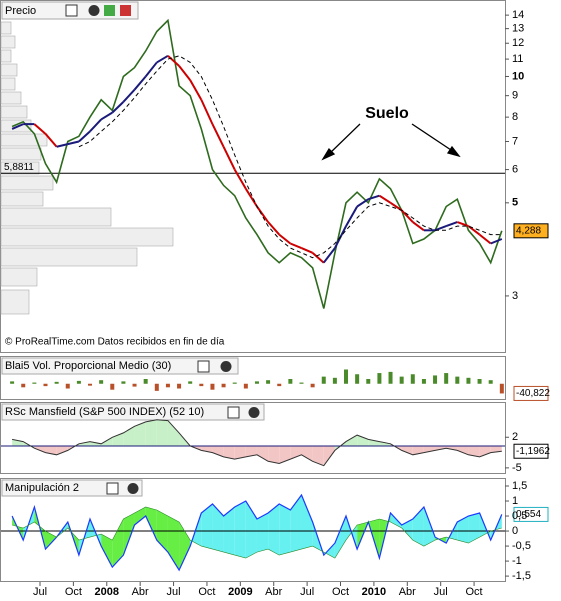 Image resolution: width=561 pixels, height=601 pixels. What do you see at coordinates (515, 141) in the screenshot?
I see `y-tick-label: 7` at bounding box center [515, 141].